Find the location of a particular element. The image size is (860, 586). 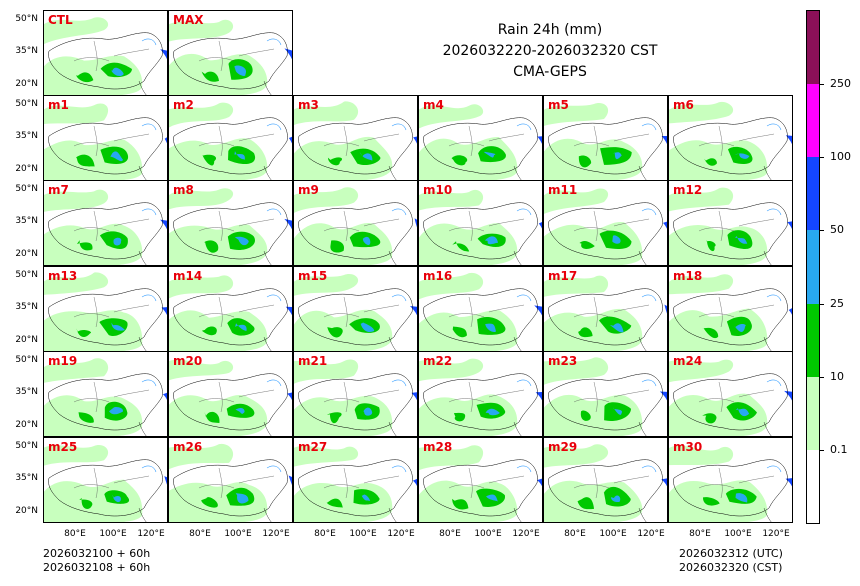

panel-label: m16 is located at coordinates (438, 276).